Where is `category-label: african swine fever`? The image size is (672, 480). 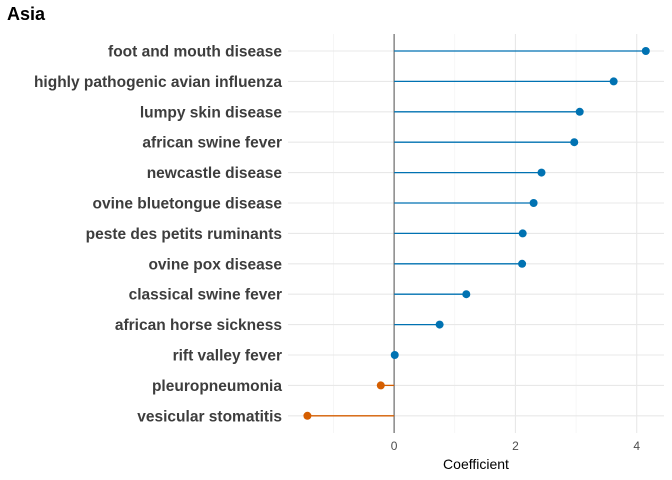
category-label: african swine fever is located at coordinates (212, 143).